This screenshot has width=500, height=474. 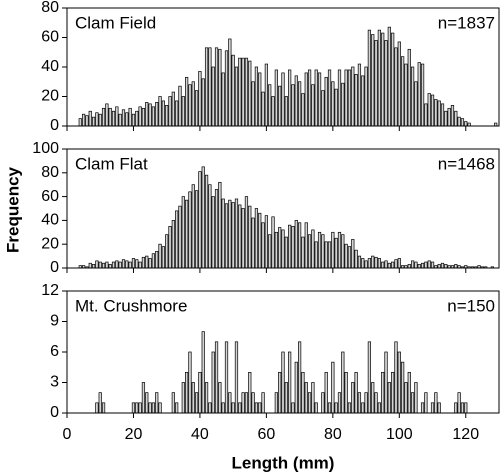 What do you see at coordinates (50, 243) in the screenshot?
I see `y-tick-label: 20` at bounding box center [50, 243].